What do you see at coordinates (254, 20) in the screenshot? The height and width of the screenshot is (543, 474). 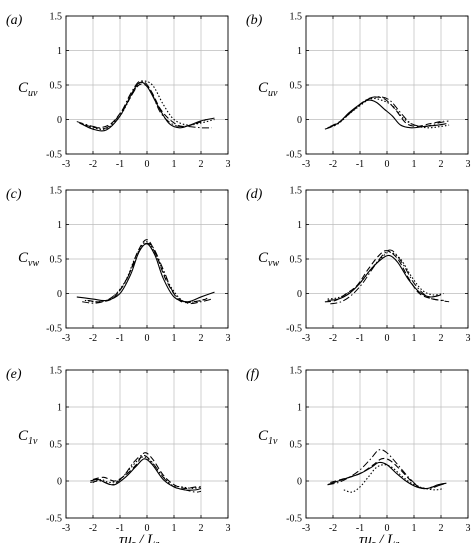 I see `panel-label: (b)` at bounding box center [254, 20].